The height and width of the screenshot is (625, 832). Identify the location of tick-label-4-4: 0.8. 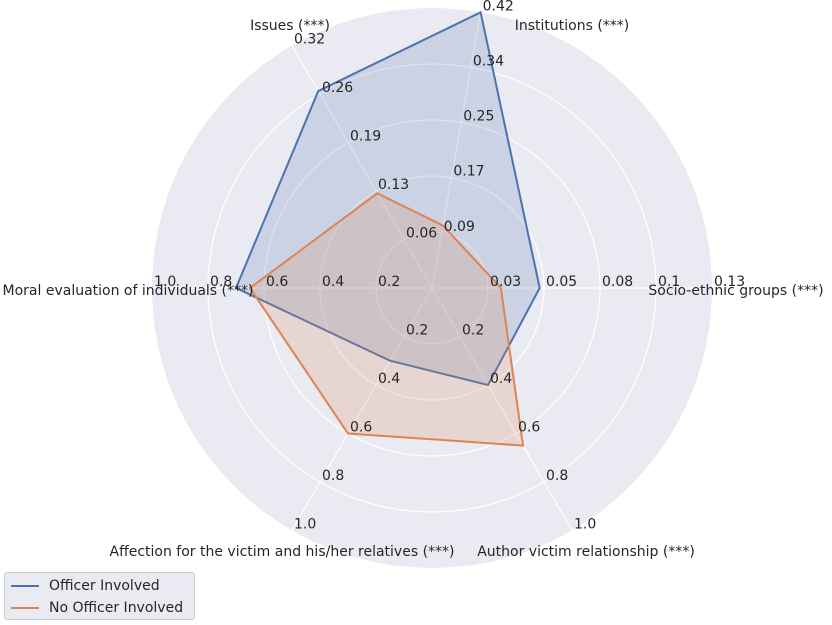
(333, 476).